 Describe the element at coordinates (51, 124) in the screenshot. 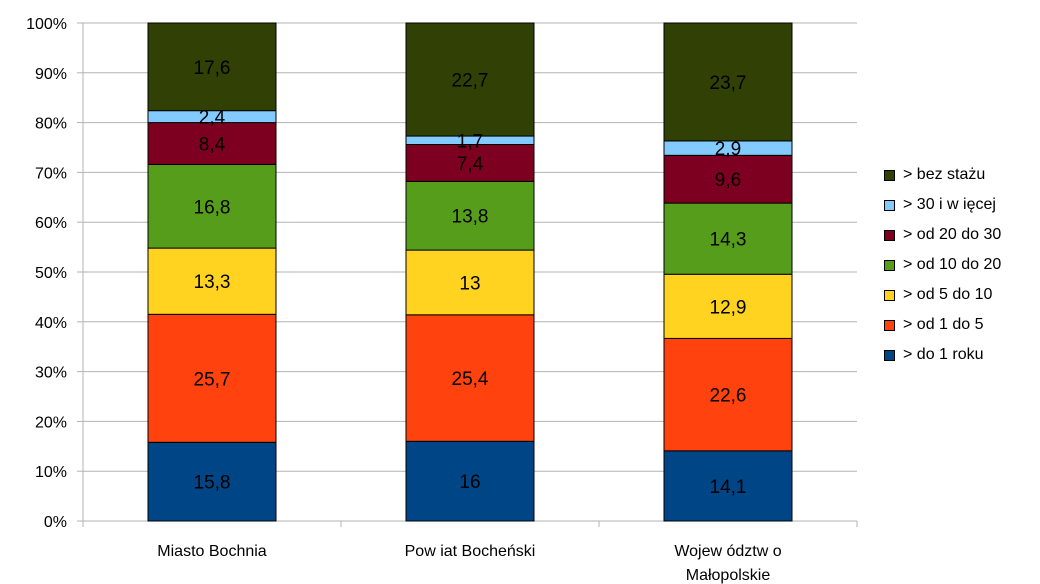

I see `y-tick-label: 80%` at that location.